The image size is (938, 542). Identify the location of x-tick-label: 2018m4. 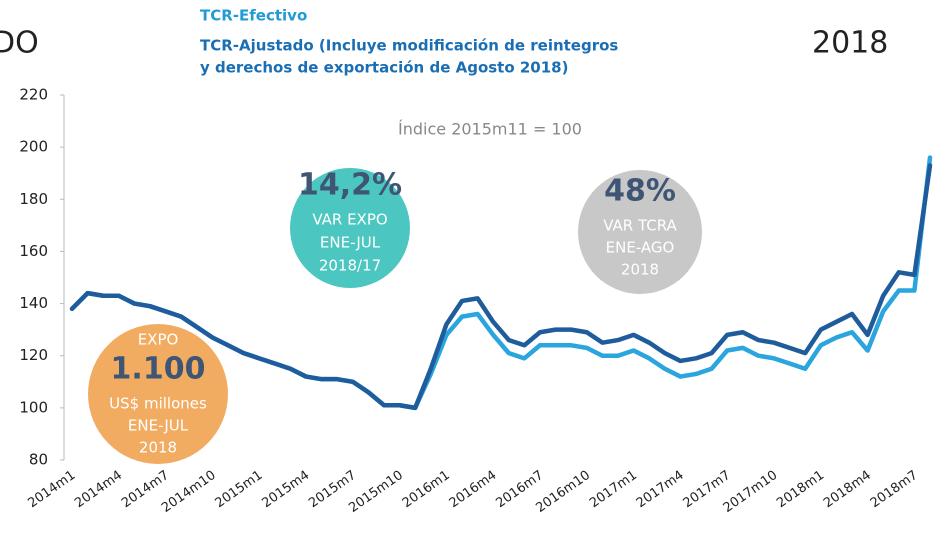
(847, 489).